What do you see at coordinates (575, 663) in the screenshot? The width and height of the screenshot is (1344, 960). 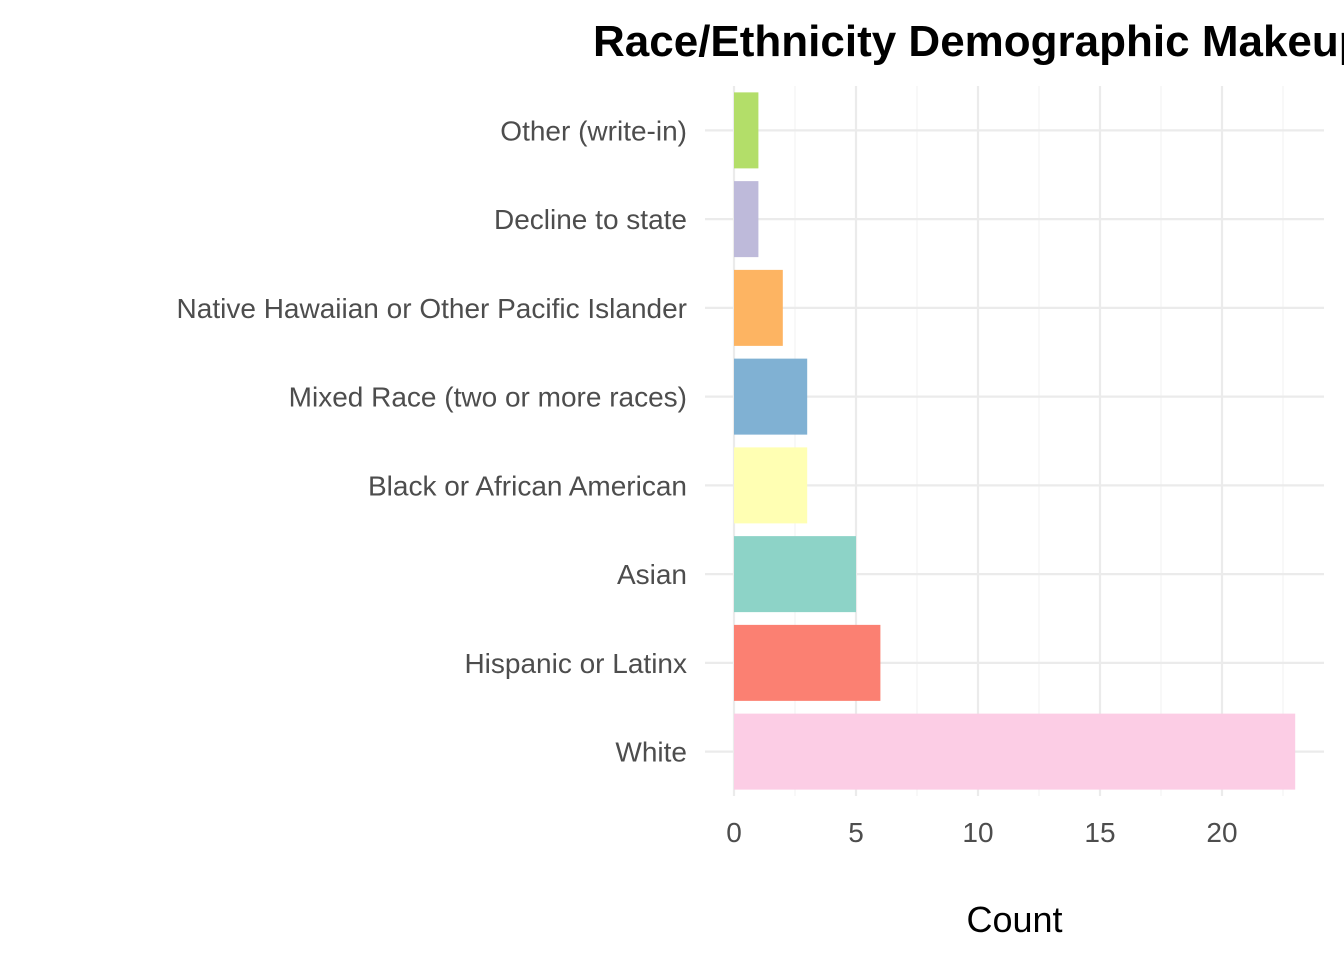 I see `y-tick-label: Hispanic or Latinx` at bounding box center [575, 663].